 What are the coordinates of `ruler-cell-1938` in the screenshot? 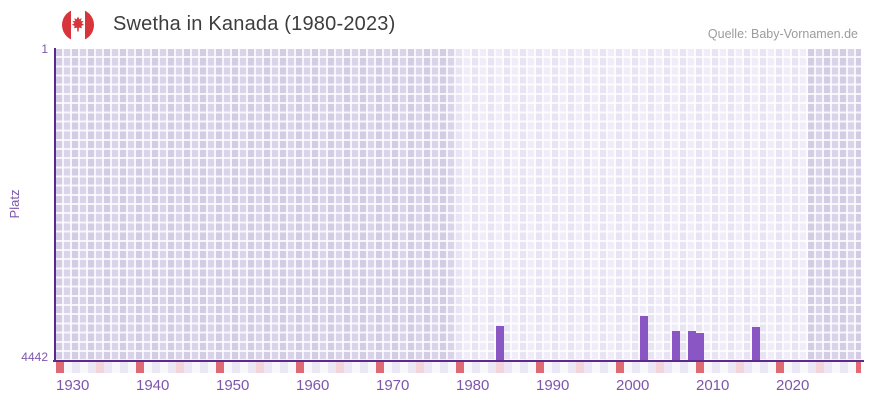 It's located at (124, 367).